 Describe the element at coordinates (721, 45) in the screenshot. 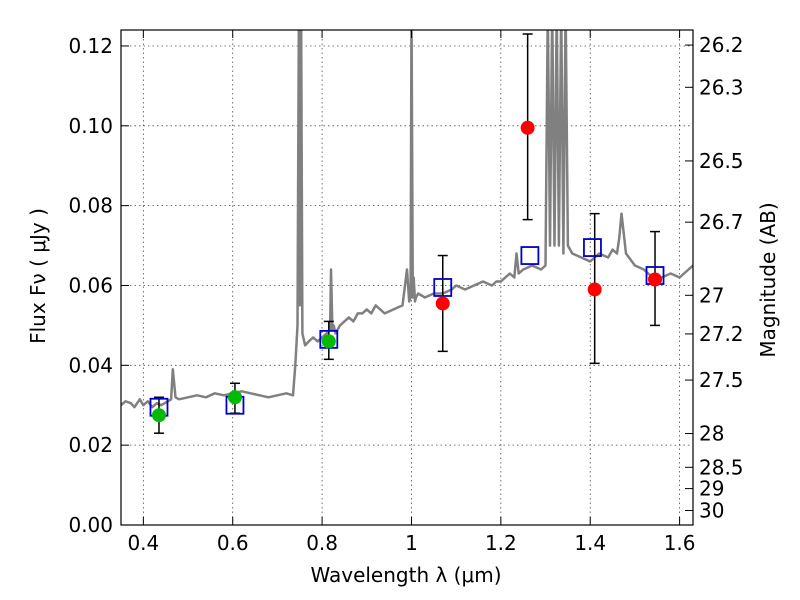

I see `mag-tick-label: 26.2` at that location.